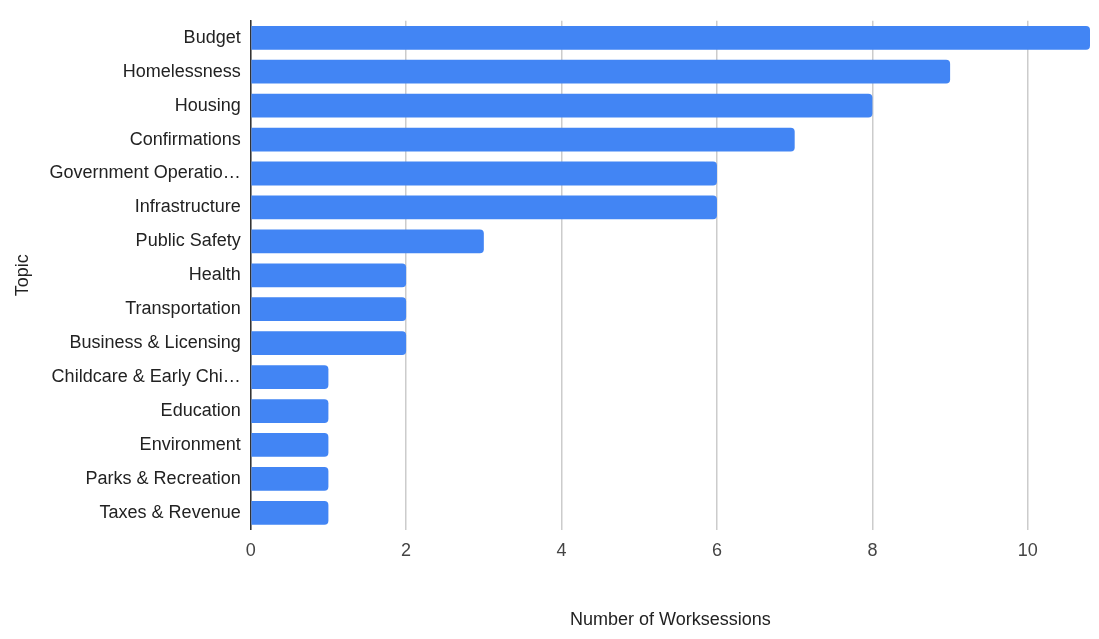 The height and width of the screenshot is (639, 1099). Describe the element at coordinates (212, 36) in the screenshot. I see `y-tick-label: Budget` at that location.